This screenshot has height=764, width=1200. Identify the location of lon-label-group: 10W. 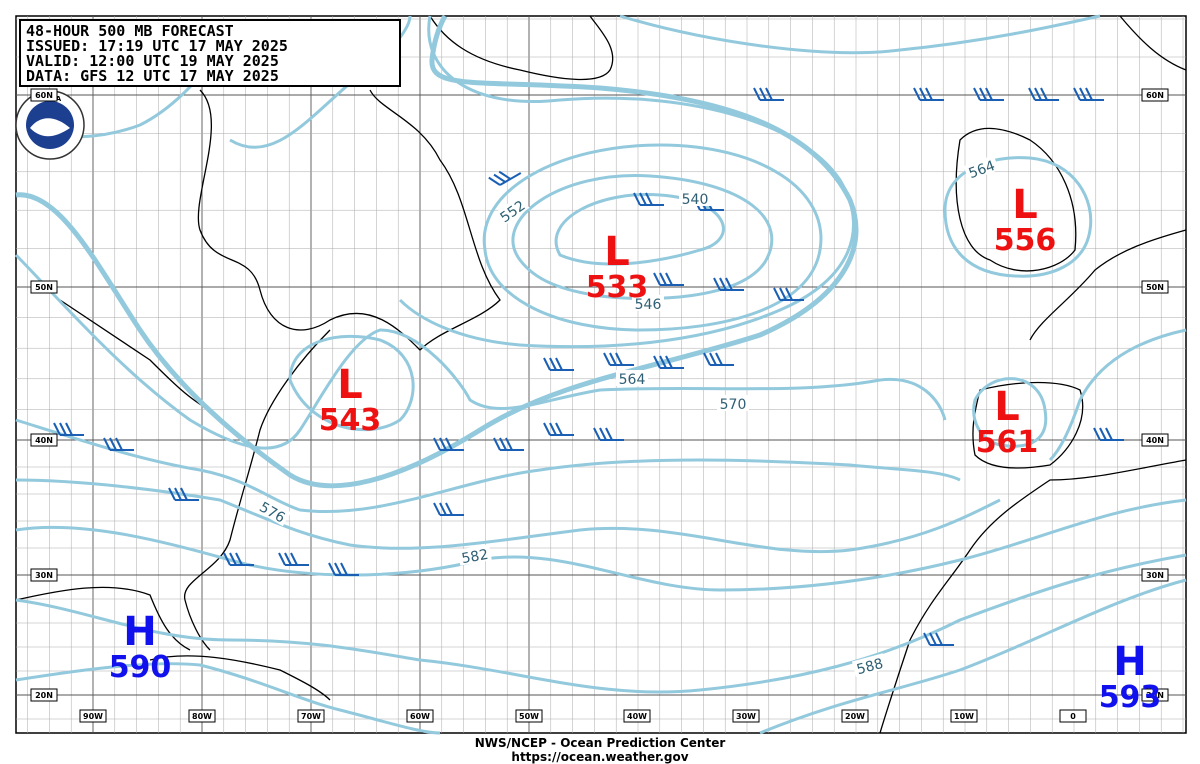
(964, 716).